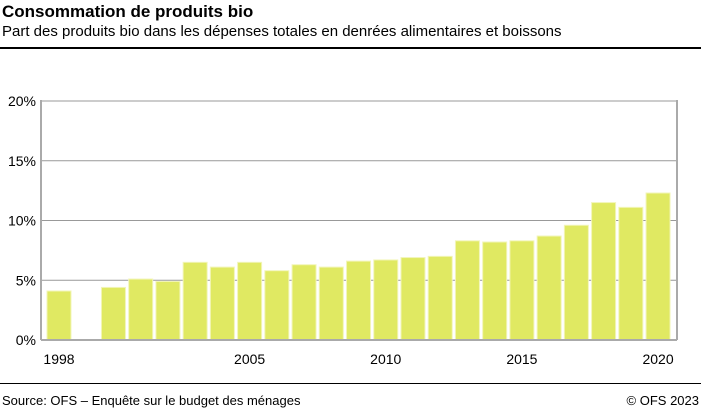 The height and width of the screenshot is (410, 701). Describe the element at coordinates (22, 161) in the screenshot. I see `y-tick-label: 15%` at that location.